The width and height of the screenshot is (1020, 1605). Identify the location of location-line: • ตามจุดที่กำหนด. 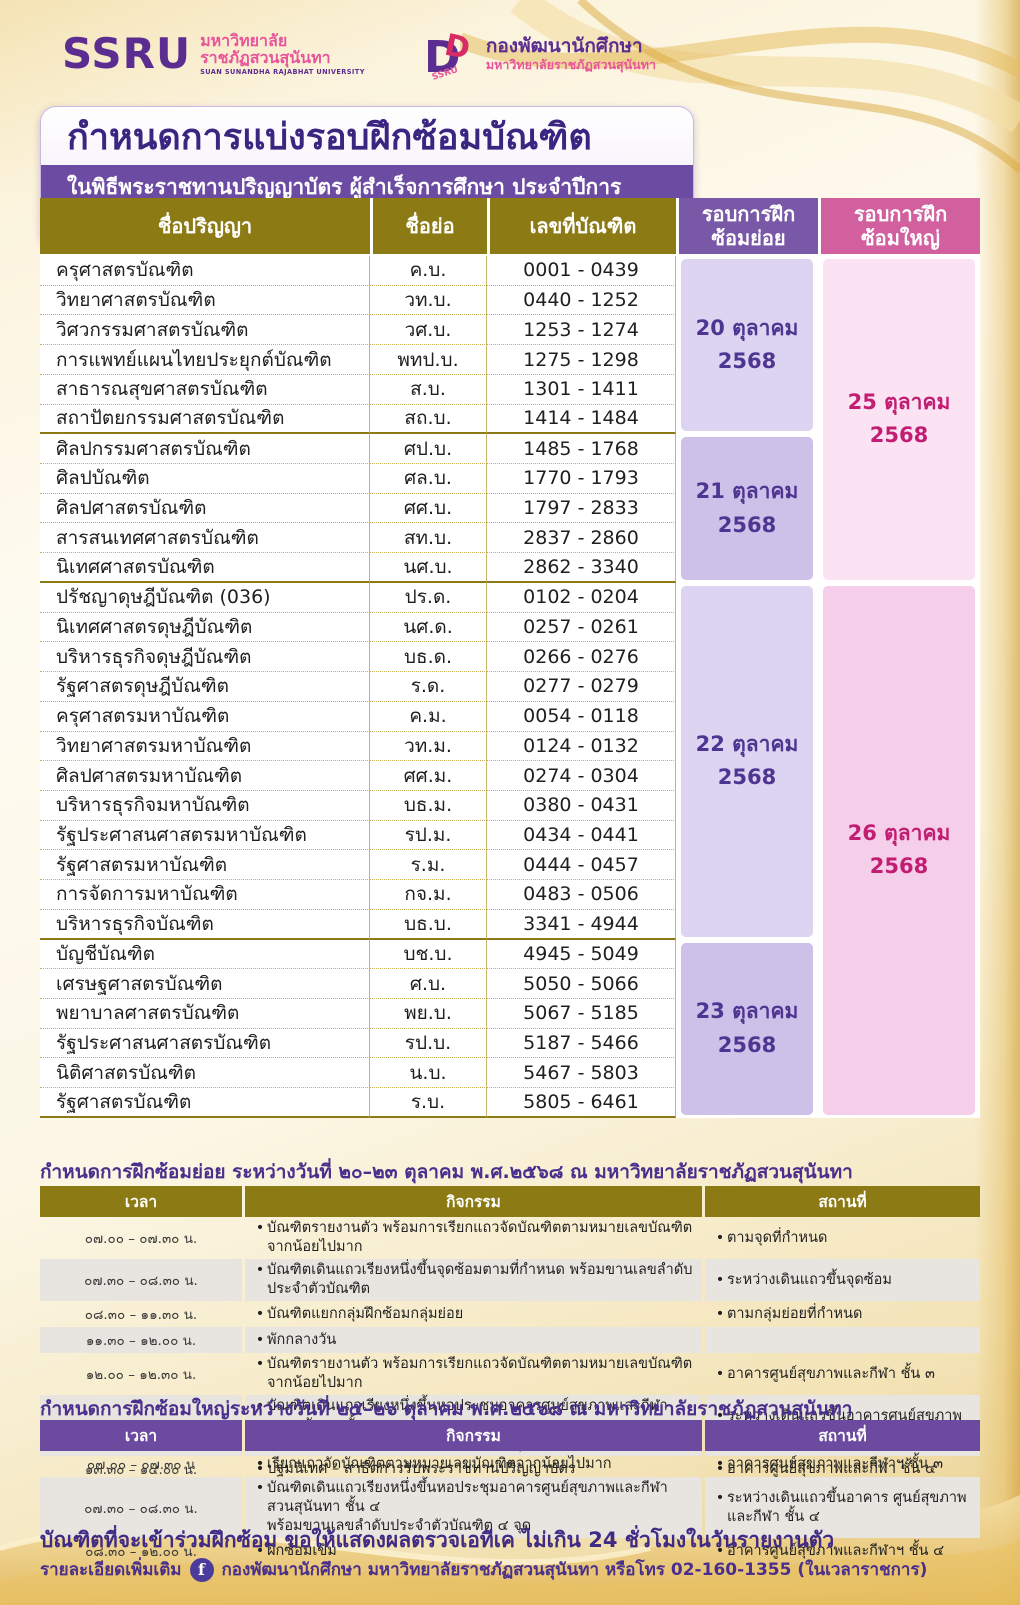
(842, 1238).